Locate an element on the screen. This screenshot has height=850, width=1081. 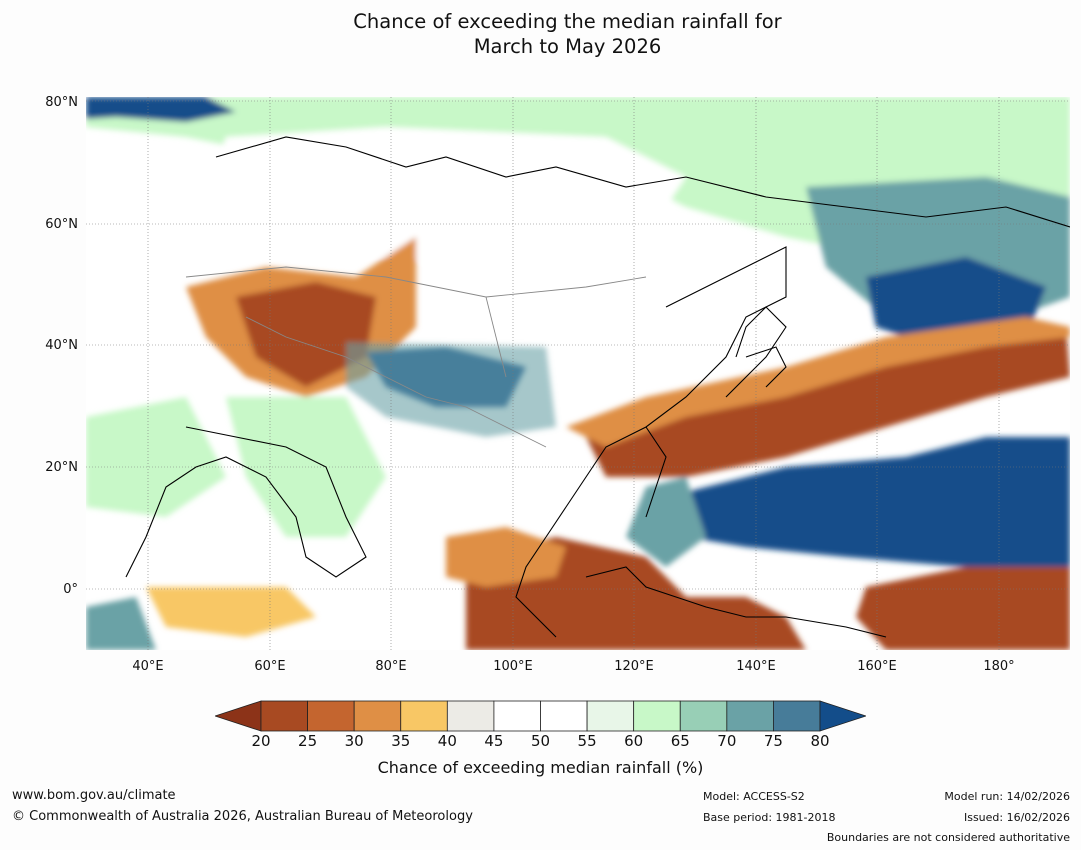
colorbar-below-arrow is located at coordinates (238, 716).